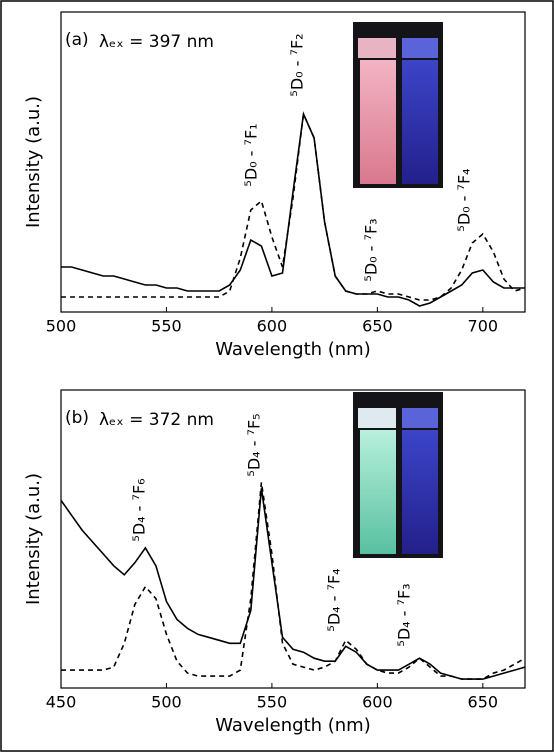  Describe the element at coordinates (156, 42) in the screenshot. I see `excitation-label: λₑₓ = 397 nm` at that location.